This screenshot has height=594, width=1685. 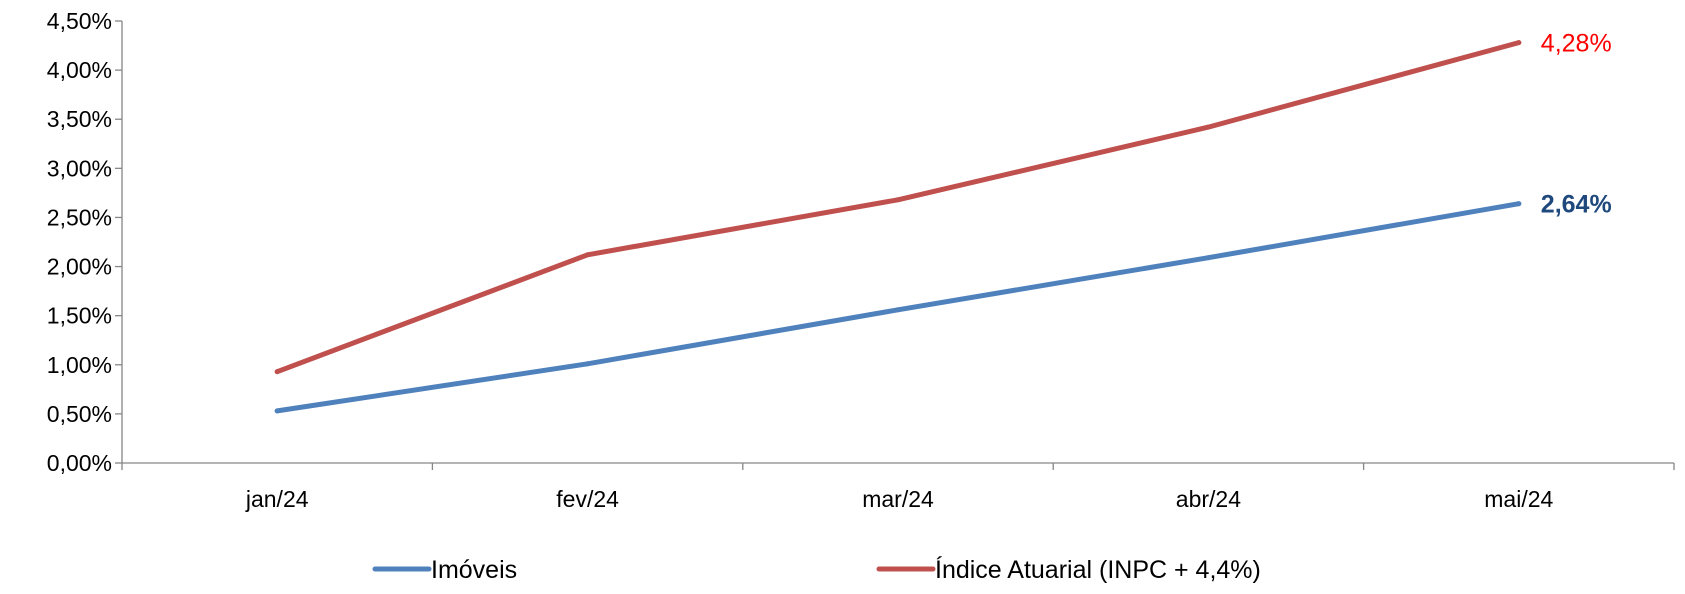 What do you see at coordinates (79, 267) in the screenshot?
I see `y-tick-label: 2,00%` at bounding box center [79, 267].